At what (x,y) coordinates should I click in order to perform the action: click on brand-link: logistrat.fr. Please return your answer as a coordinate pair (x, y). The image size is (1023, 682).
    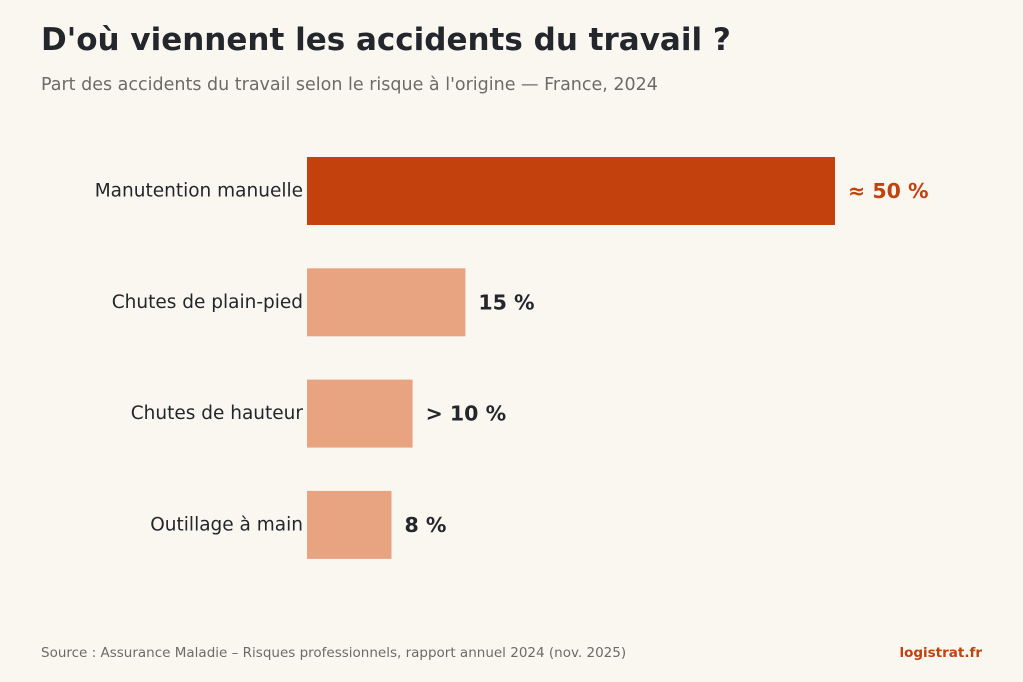
    Looking at the image, I should click on (940, 653).